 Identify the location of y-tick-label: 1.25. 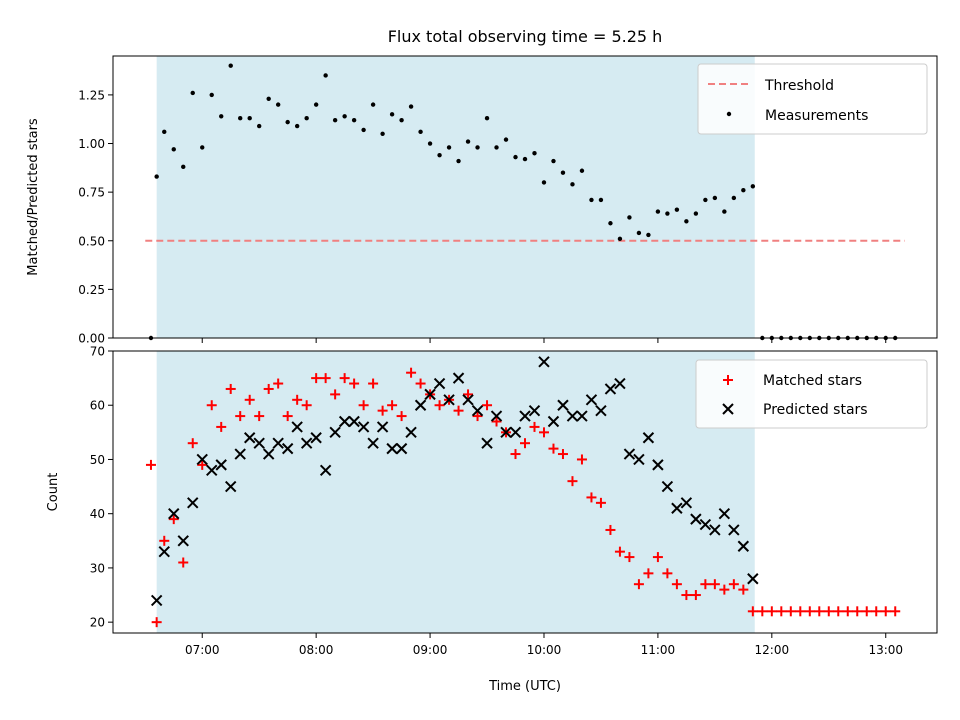
(91, 95).